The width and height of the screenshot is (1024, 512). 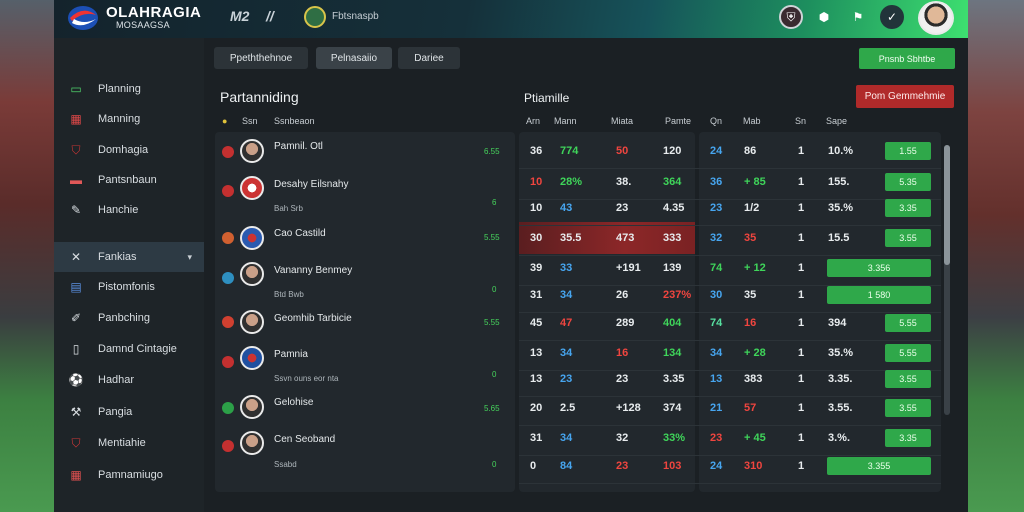 What do you see at coordinates (76, 349) in the screenshot?
I see `list-icon: ▯` at bounding box center [76, 349].